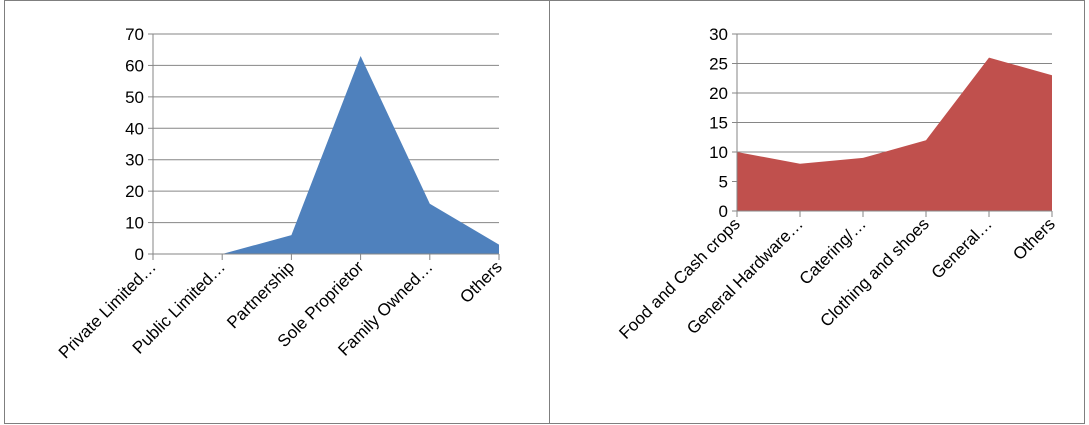 This screenshot has height=425, width=1089. What do you see at coordinates (723, 182) in the screenshot?
I see `y-tick-label: 5` at bounding box center [723, 182].